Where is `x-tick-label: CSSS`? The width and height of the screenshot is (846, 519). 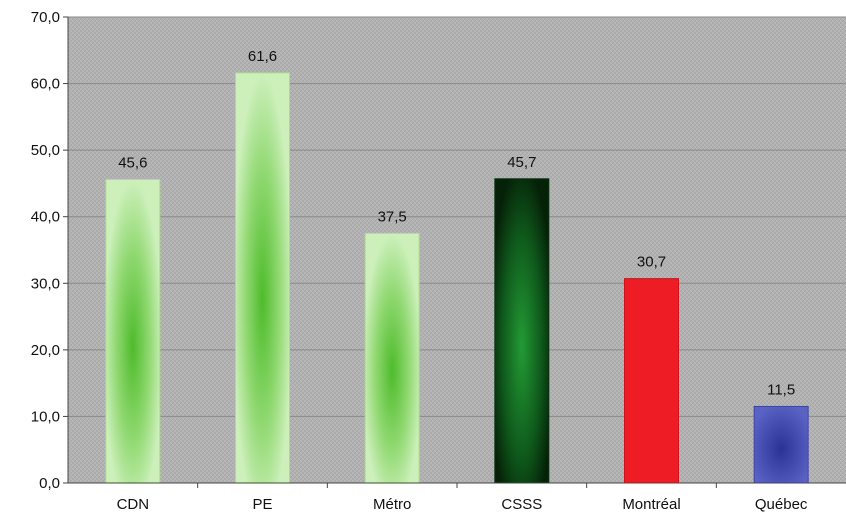
x-tick-label: CSSS is located at coordinates (521, 504).